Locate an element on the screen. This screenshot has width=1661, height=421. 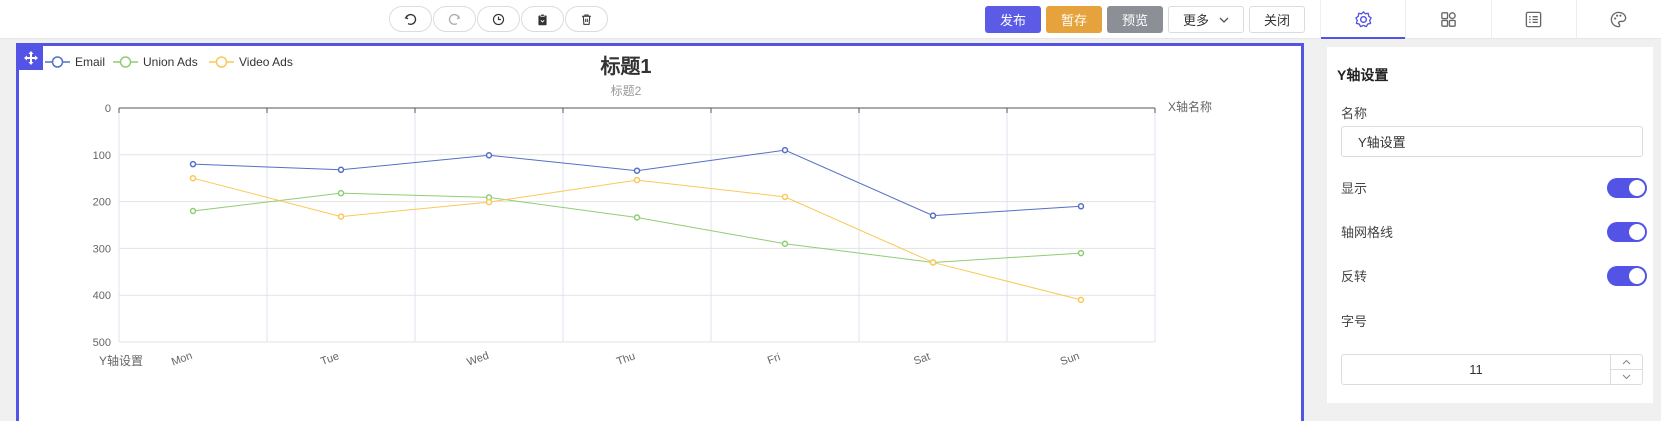
tab-settings is located at coordinates (1364, 19).